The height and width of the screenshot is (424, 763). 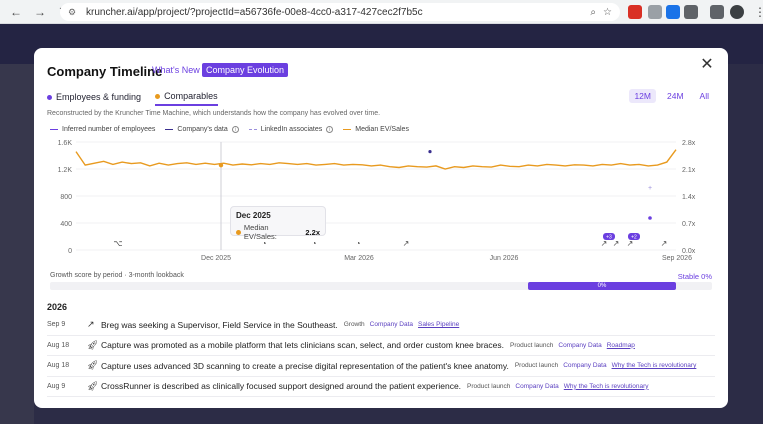 I want to click on legend-ev-sales: Median EV/Sales, so click(x=376, y=129).